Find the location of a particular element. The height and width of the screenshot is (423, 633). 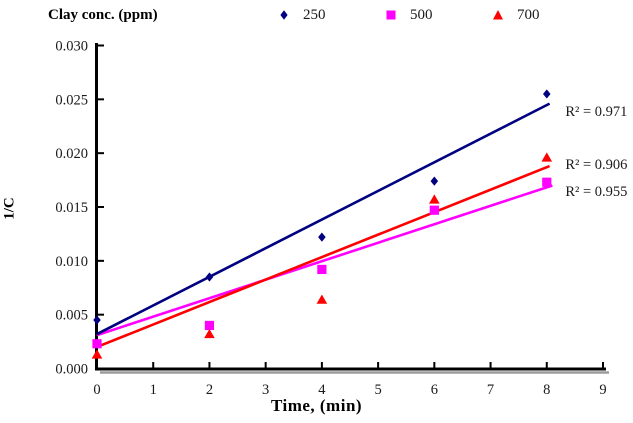

legend-title: Clay conc. (ppm) is located at coordinates (103, 15).